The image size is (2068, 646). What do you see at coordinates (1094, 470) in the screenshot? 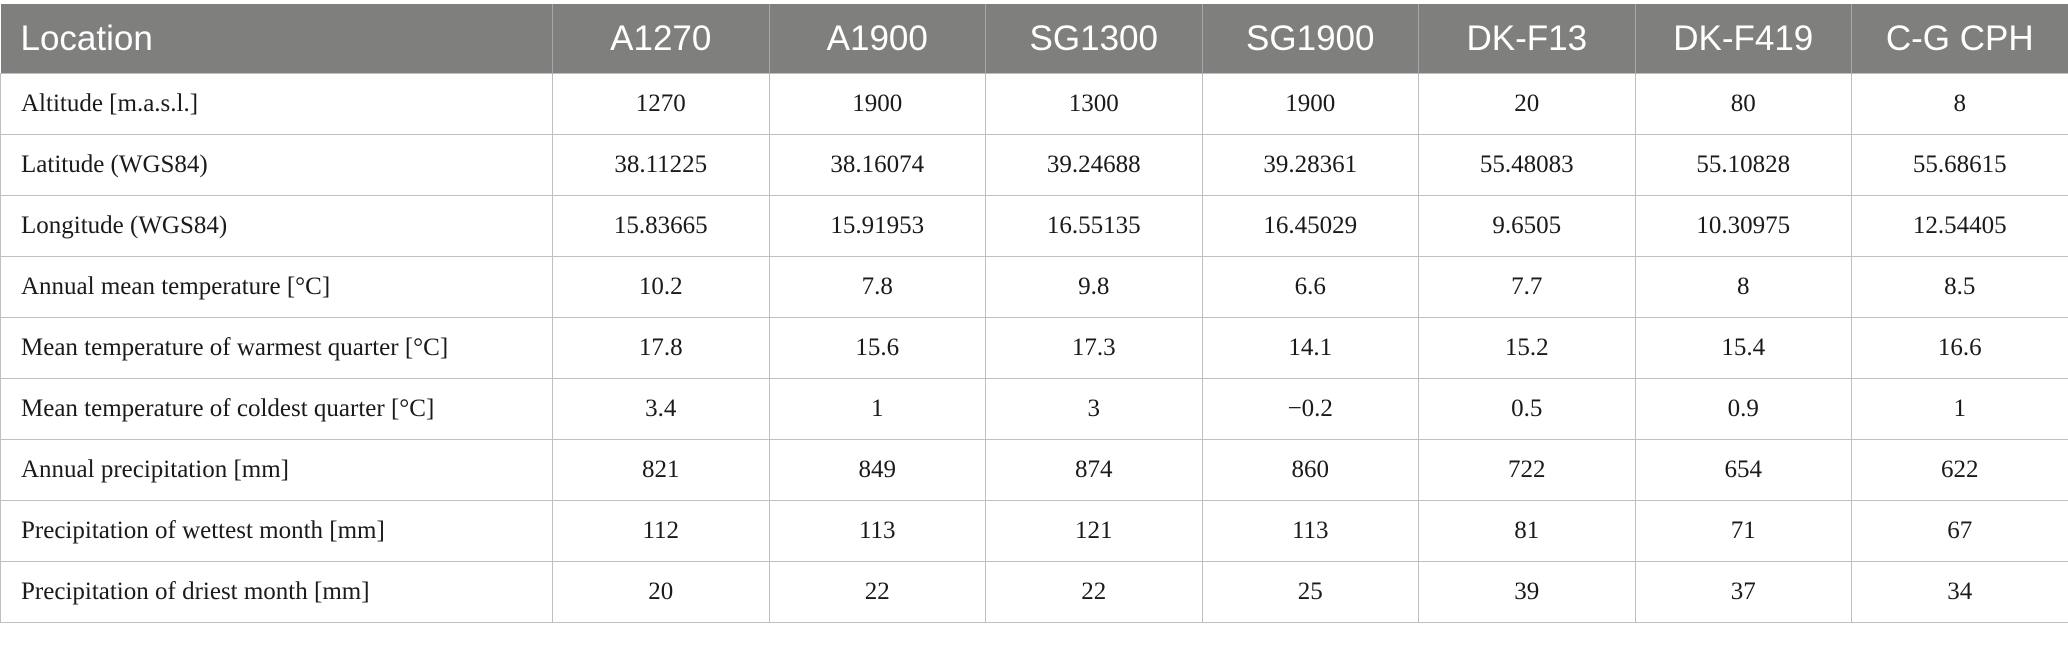
I see `table-cell: 874` at bounding box center [1094, 470].